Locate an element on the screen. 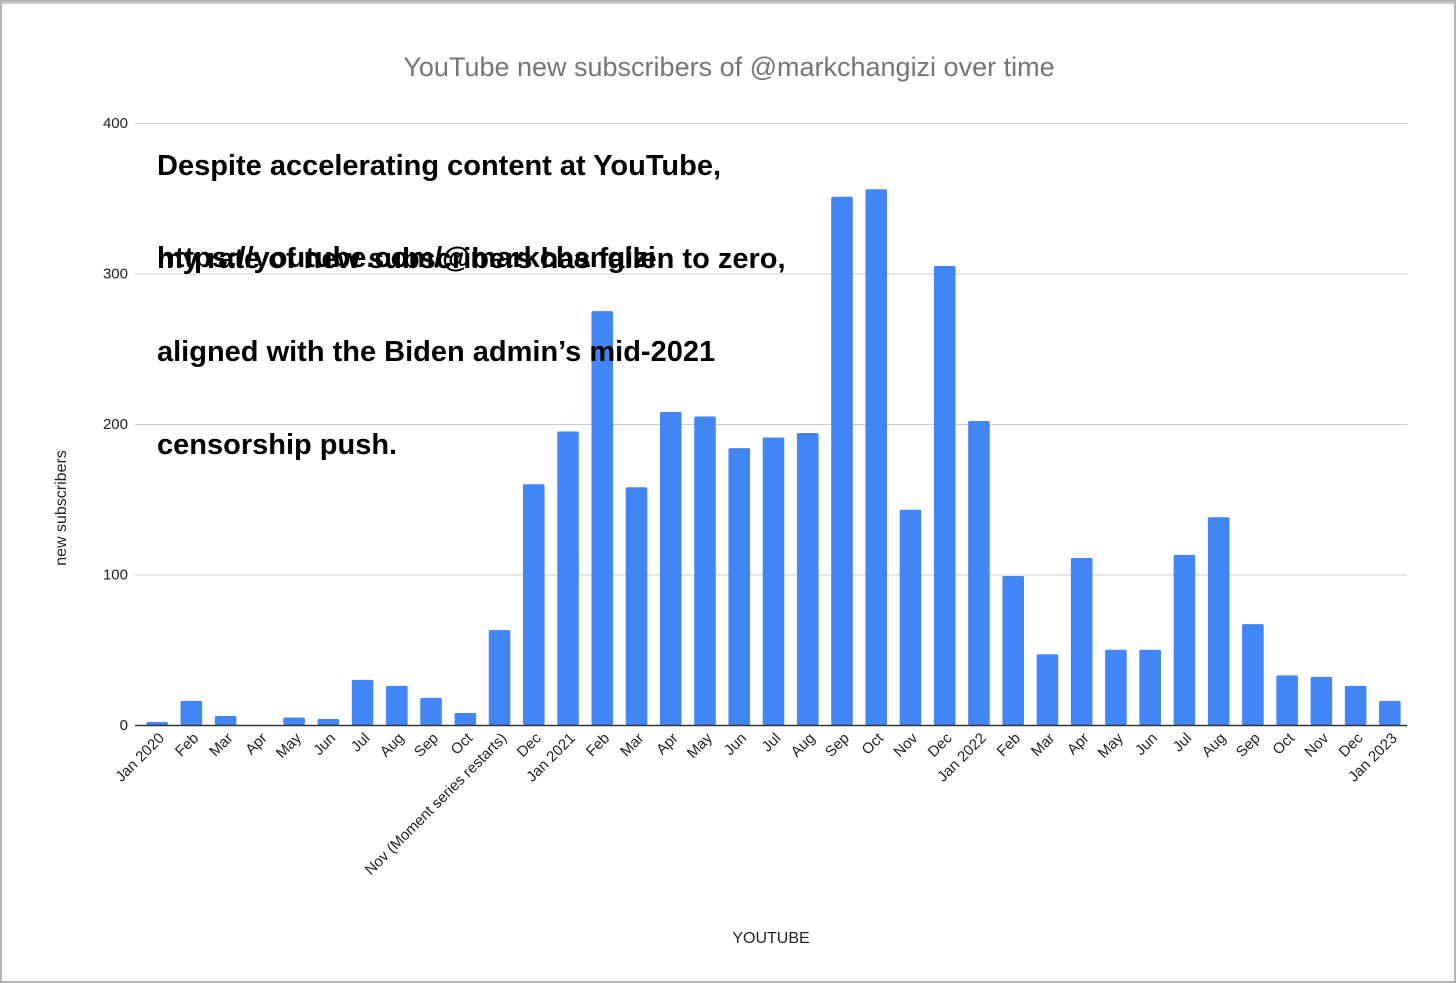 The width and height of the screenshot is (1456, 983). annotation-line: aligned with the Biden admin’s mid-2021 is located at coordinates (436, 352).